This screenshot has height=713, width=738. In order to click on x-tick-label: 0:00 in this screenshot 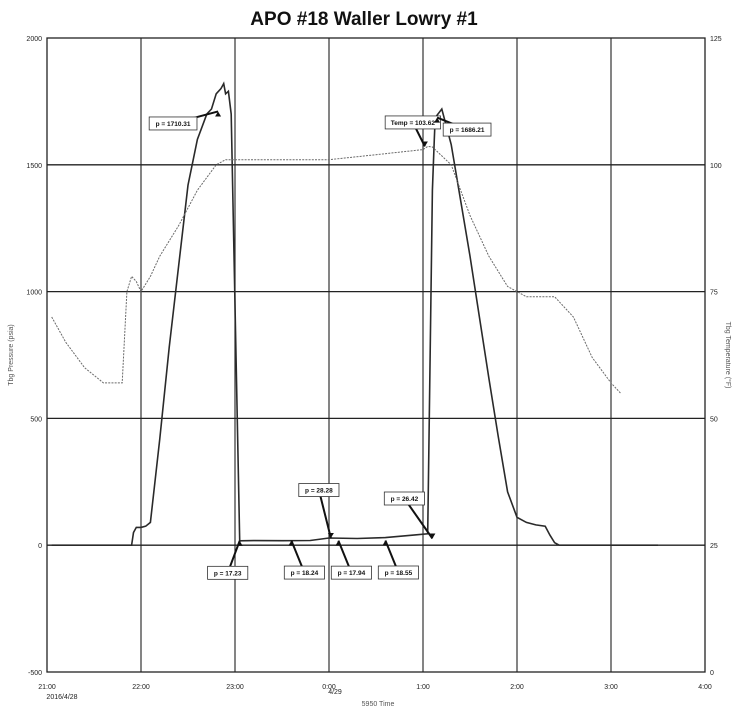, I will do `click(329, 687)`.